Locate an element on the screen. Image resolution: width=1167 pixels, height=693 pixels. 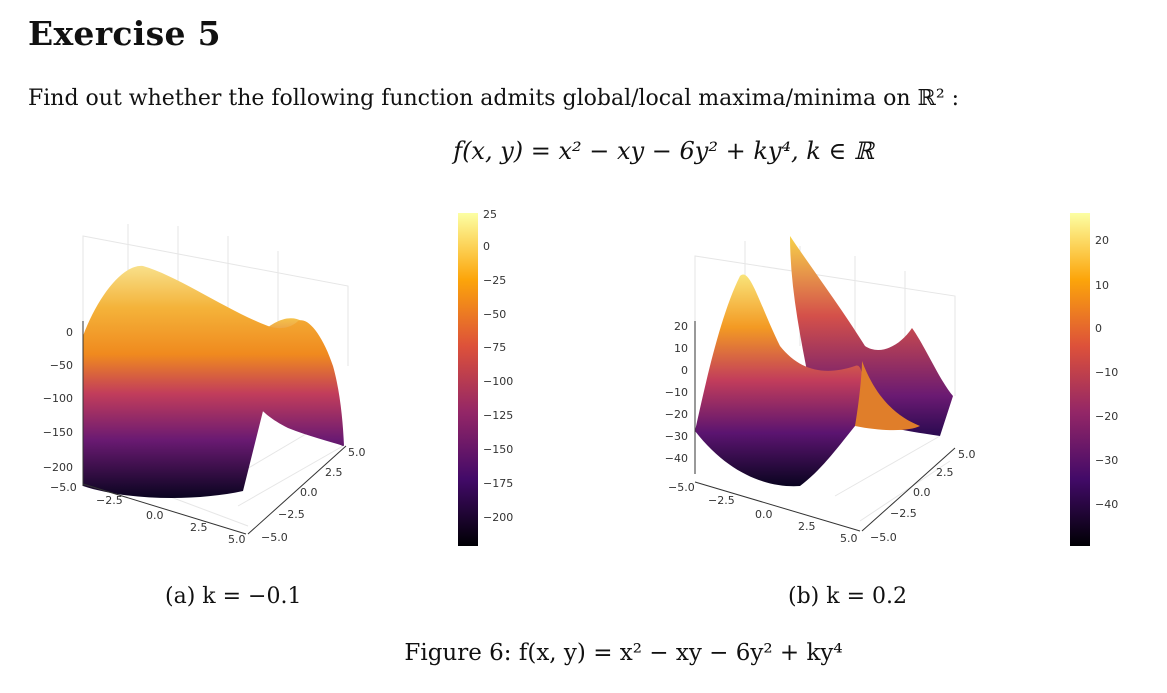
colorbar-tick: 20 is located at coordinates (1102, 240).